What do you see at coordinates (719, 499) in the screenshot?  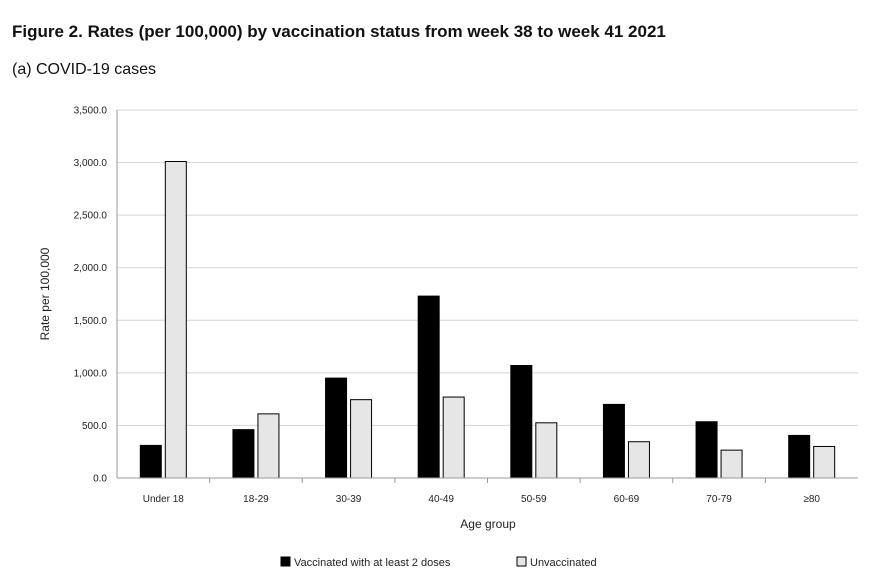 I see `x-tick-label: 70-79` at bounding box center [719, 499].